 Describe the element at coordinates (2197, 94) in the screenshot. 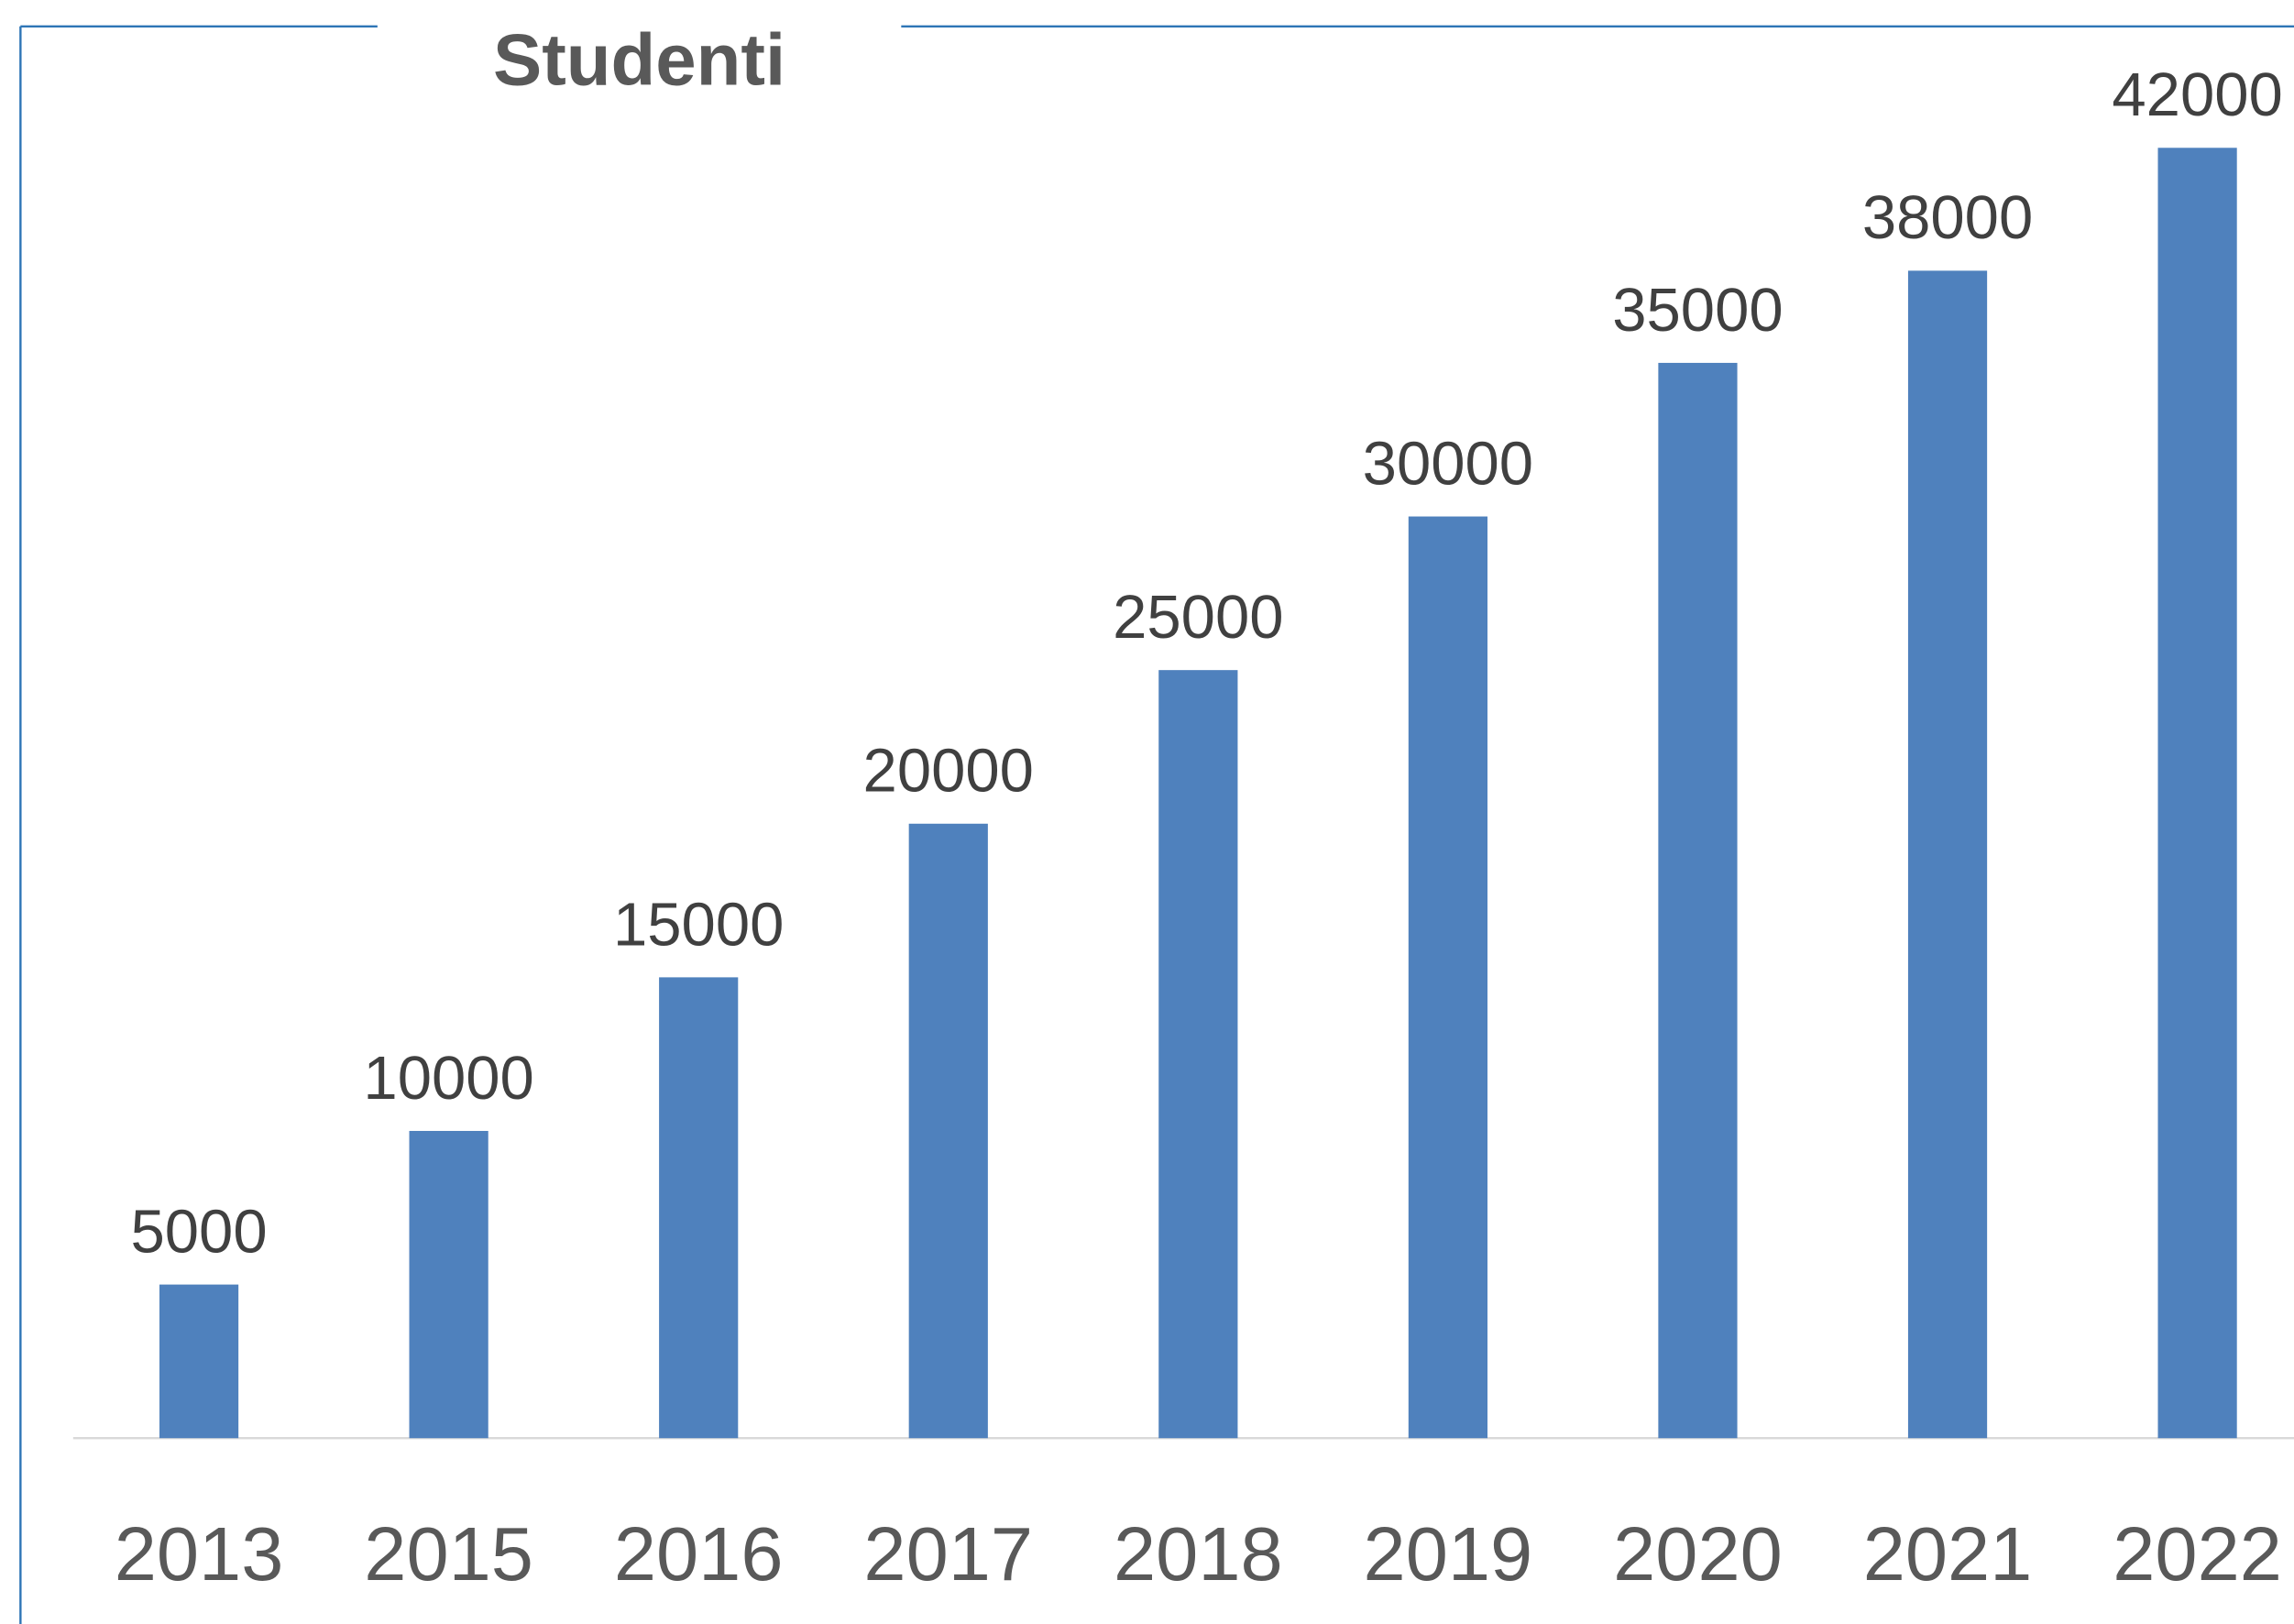

I see `data-label: 42000` at that location.